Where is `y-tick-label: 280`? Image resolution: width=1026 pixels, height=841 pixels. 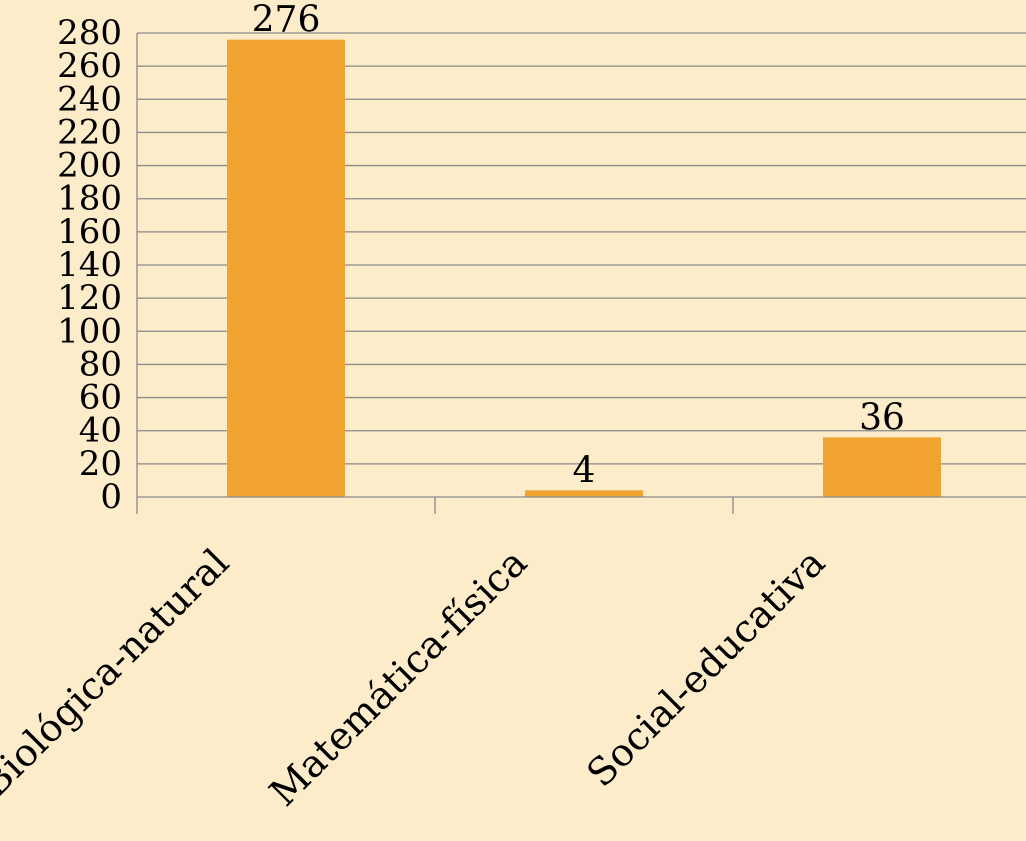 y-tick-label: 280 is located at coordinates (89, 33).